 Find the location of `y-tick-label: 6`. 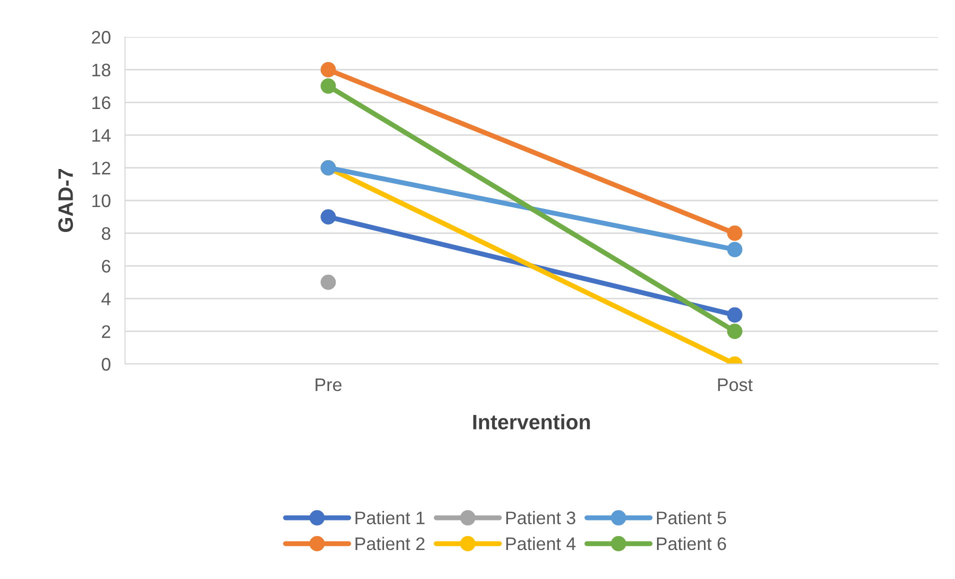

y-tick-label: 6 is located at coordinates (106, 266).